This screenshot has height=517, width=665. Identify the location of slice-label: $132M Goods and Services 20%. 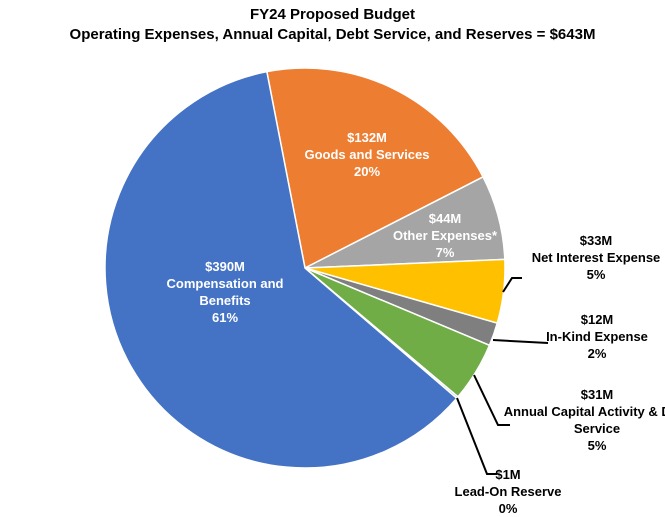
(367, 154).